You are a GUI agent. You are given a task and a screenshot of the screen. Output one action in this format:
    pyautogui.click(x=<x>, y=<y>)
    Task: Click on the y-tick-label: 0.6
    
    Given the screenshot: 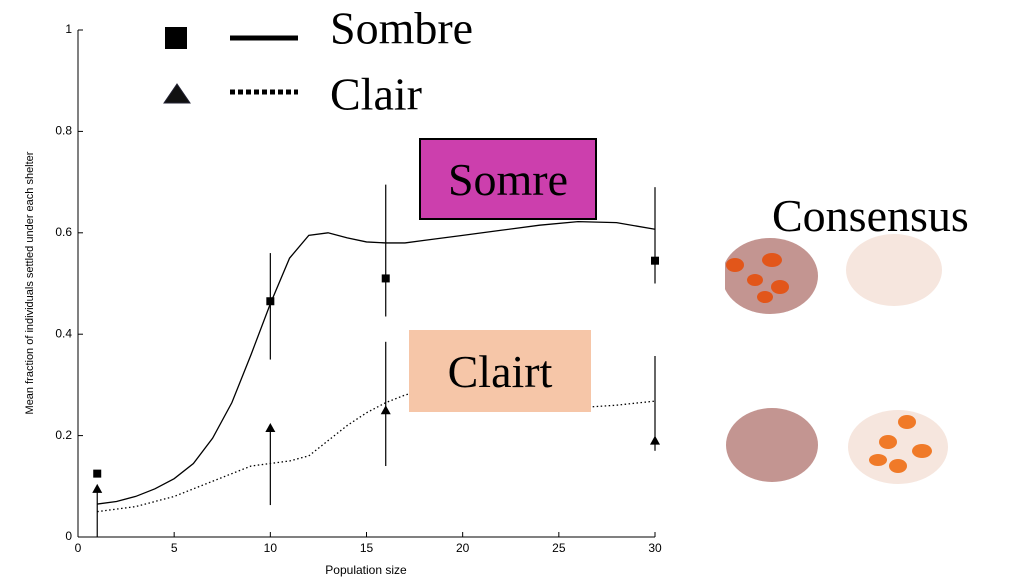 What is the action you would take?
    pyautogui.click(x=63, y=232)
    